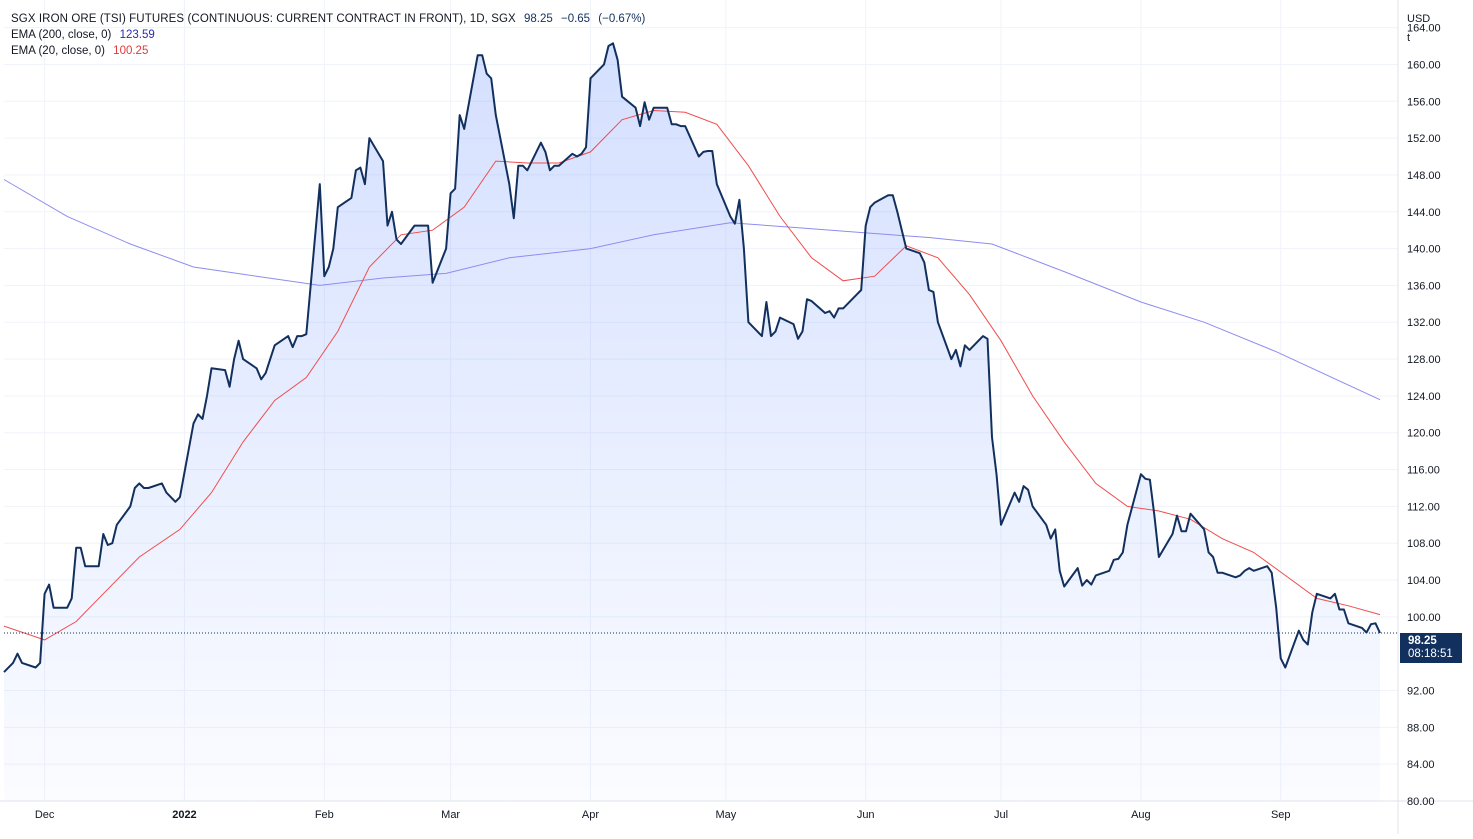 This screenshot has height=839, width=1473. I want to click on y-tick-label: 136.00, so click(1424, 286).